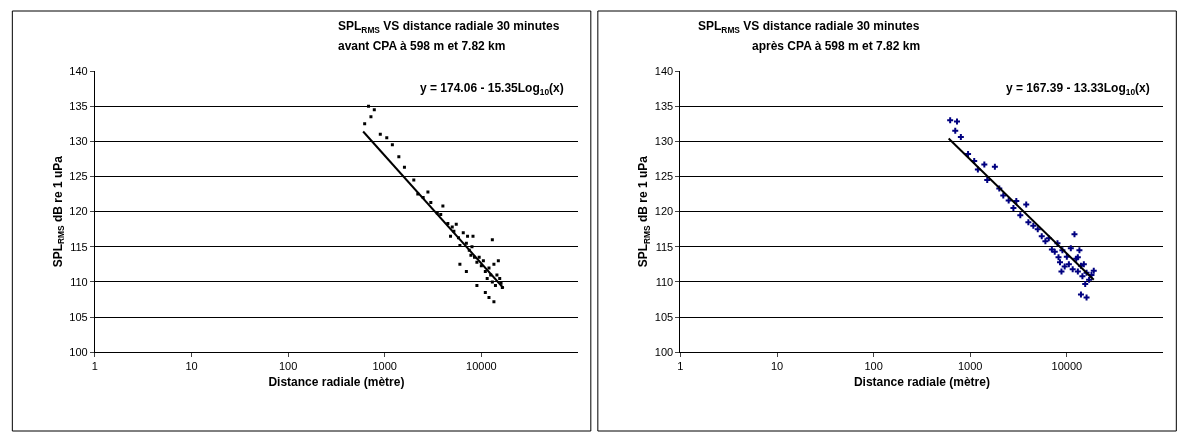 Image resolution: width=1191 pixels, height=441 pixels. I want to click on annotation: y = 174.06 - 15.35Log$_{10}$(x), so click(492, 89).